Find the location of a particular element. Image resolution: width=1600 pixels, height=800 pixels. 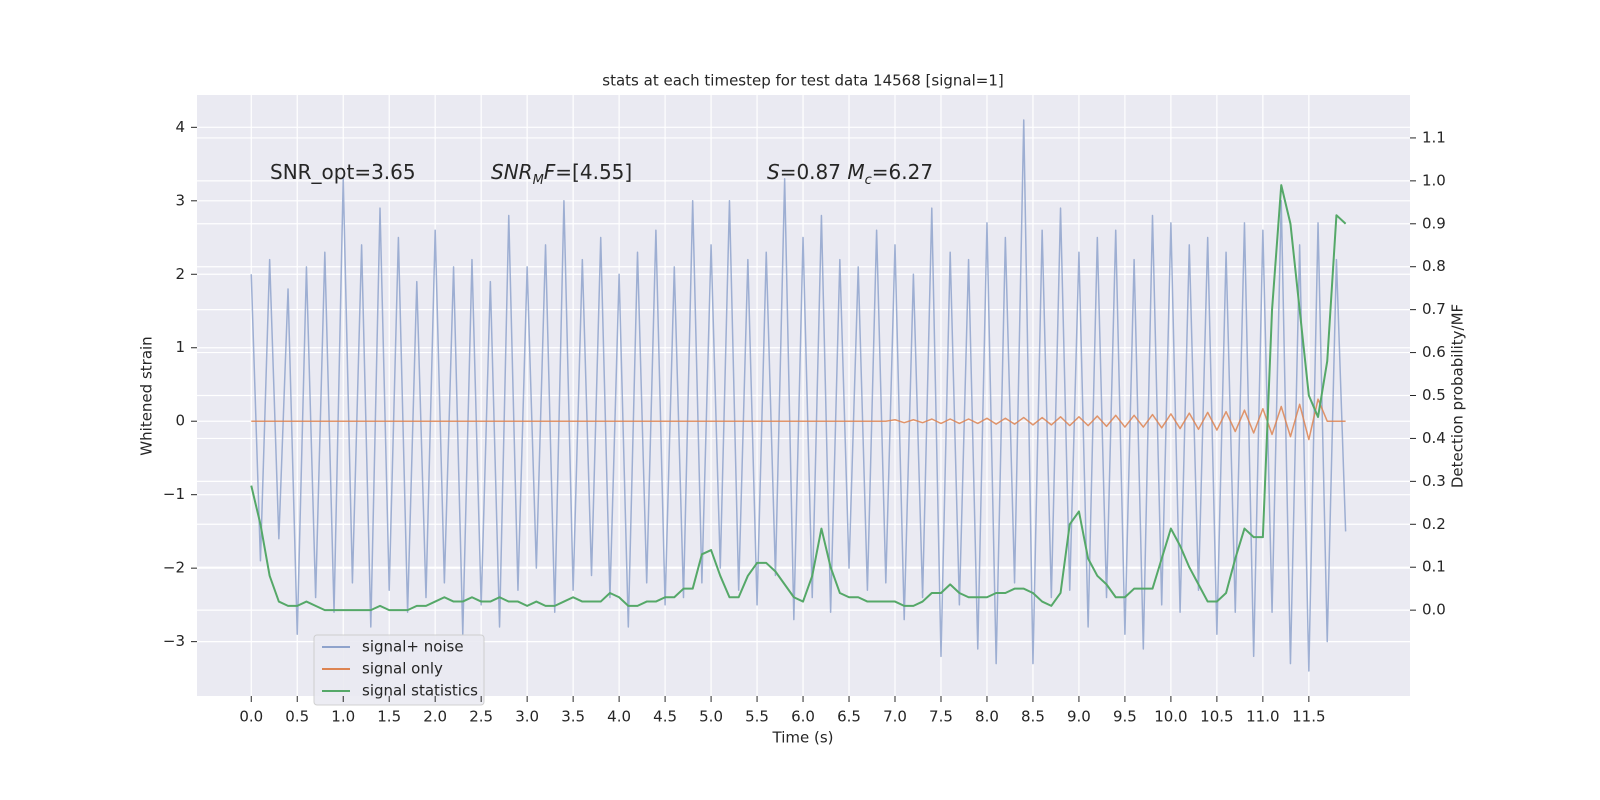

annotation-part: c is located at coordinates (868, 180).